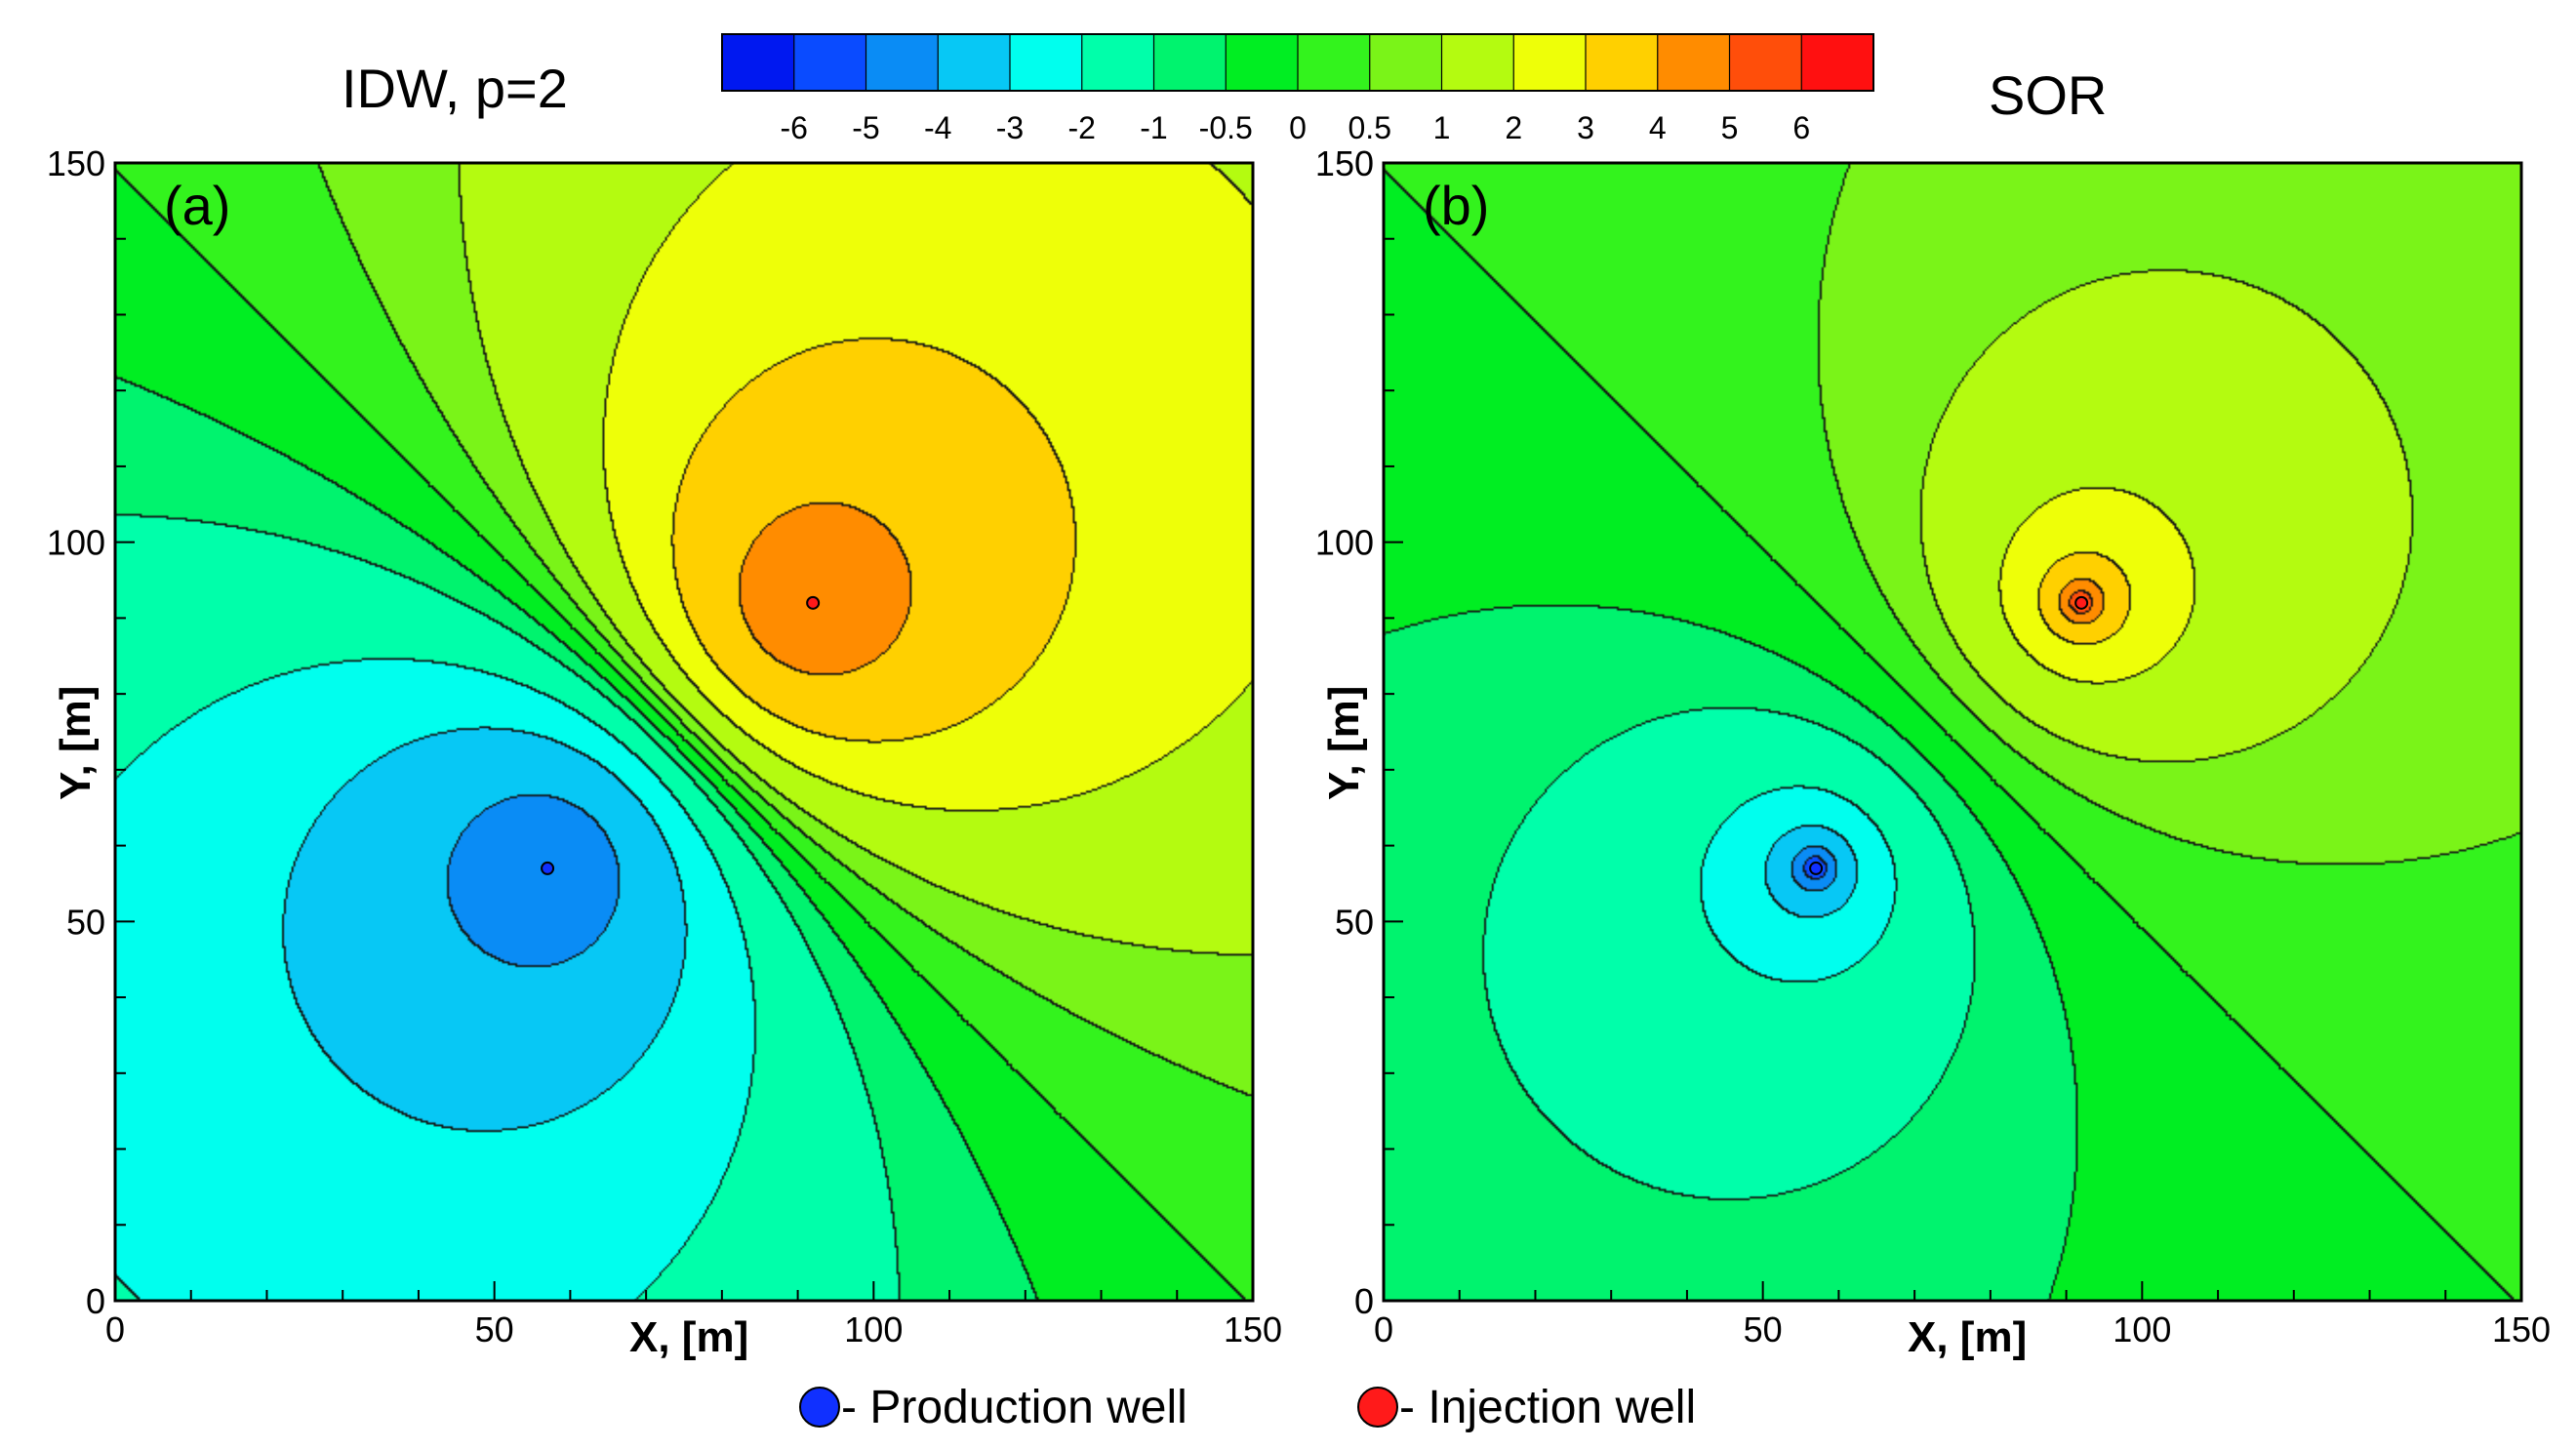  What do you see at coordinates (794, 127) in the screenshot?
I see `colorbar-tick-label: -6` at bounding box center [794, 127].